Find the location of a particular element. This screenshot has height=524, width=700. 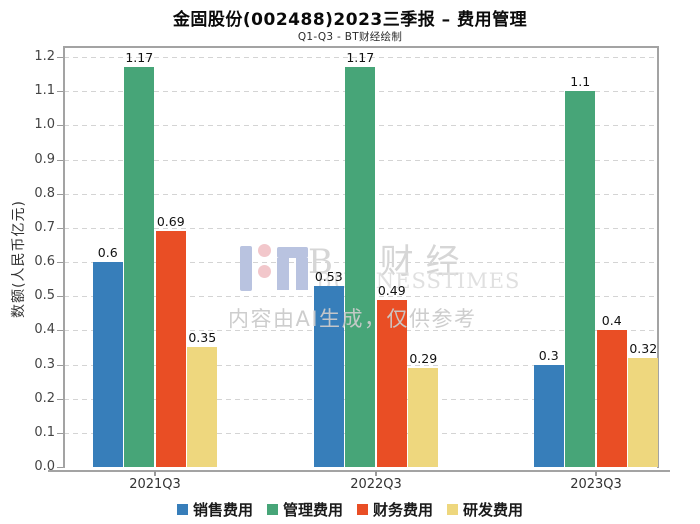

y-axis-right-spine is located at coordinates (658, 257).